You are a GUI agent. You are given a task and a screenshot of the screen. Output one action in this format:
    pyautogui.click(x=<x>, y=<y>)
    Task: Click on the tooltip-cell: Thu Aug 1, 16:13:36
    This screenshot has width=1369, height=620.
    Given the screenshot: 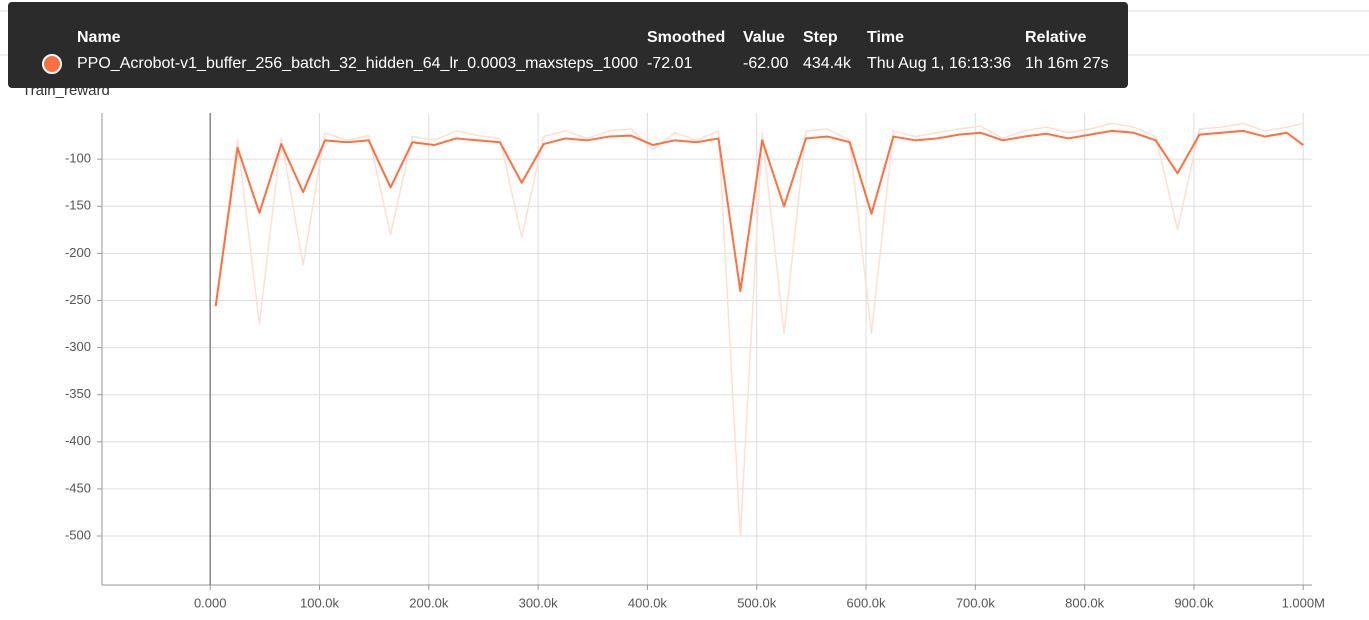 What is the action you would take?
    pyautogui.click(x=939, y=63)
    